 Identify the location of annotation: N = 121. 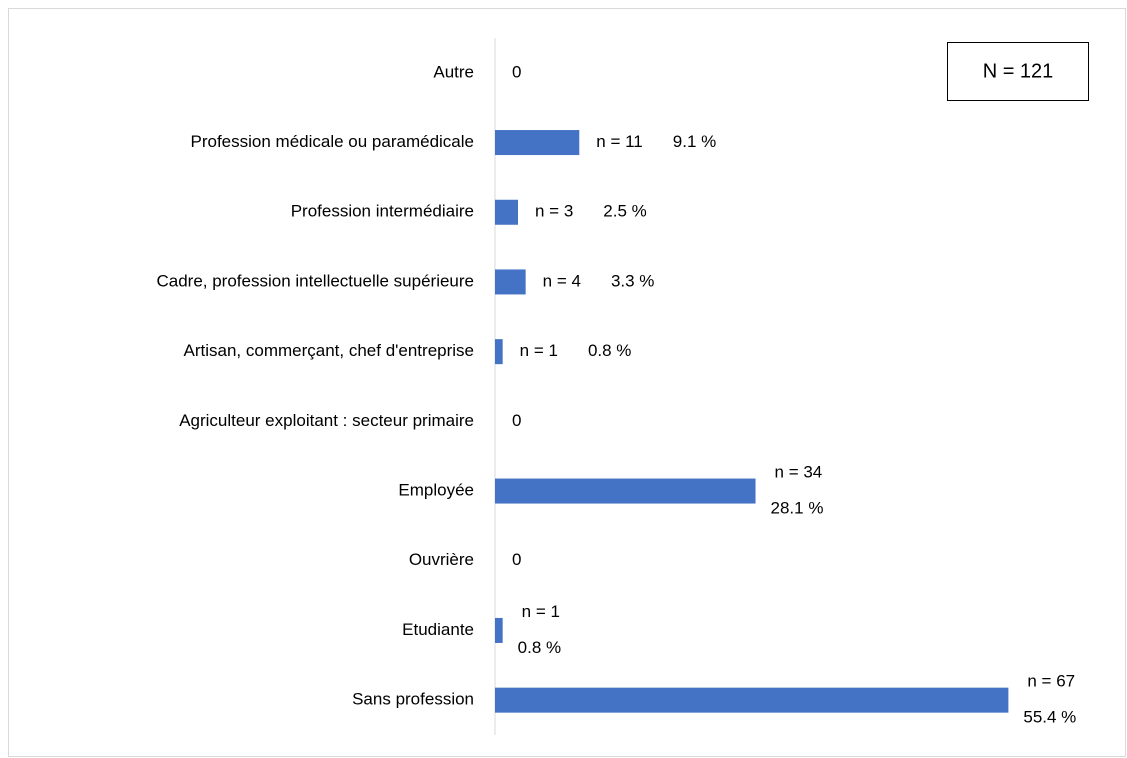
(1018, 71).